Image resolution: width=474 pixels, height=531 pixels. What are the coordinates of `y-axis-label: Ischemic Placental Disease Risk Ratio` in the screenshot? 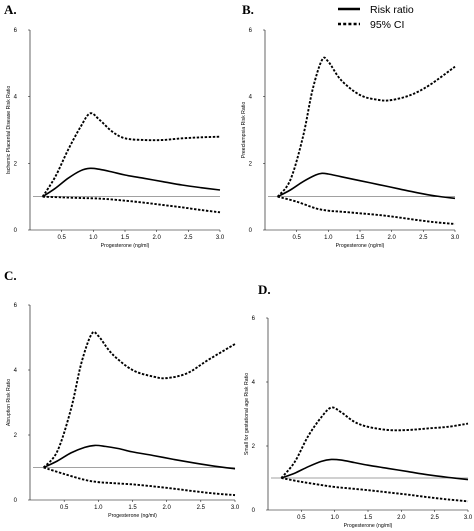 It's located at (9, 130).